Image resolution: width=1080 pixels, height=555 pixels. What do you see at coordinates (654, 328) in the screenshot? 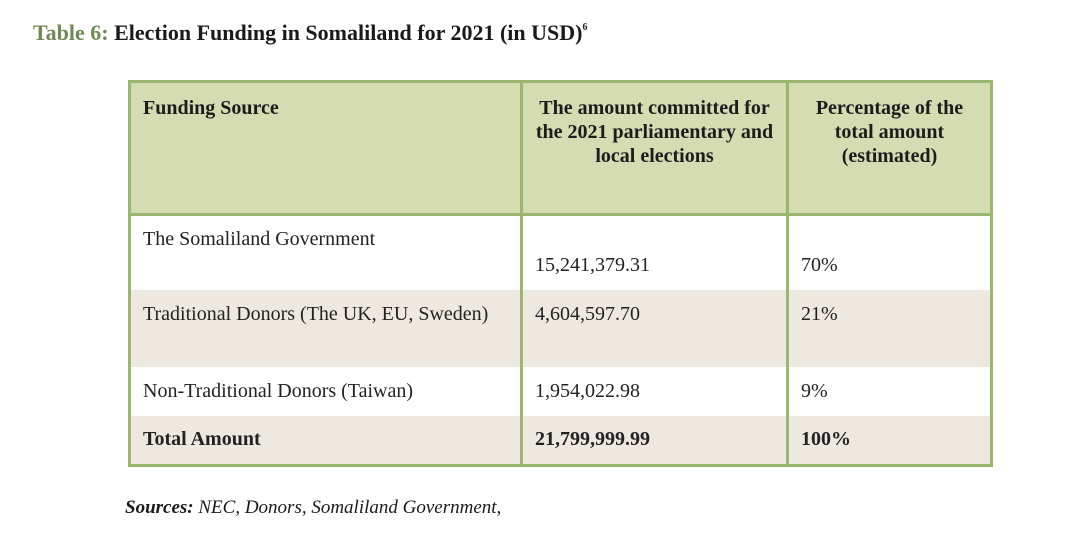
I see `cell-amount: 4,604,597.70` at bounding box center [654, 328].